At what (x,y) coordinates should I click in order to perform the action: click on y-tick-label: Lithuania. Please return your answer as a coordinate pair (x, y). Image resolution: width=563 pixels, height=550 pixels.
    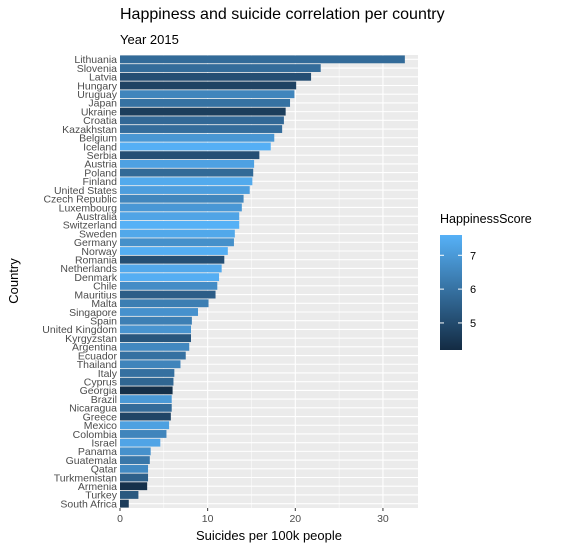
    Looking at the image, I should click on (95, 60).